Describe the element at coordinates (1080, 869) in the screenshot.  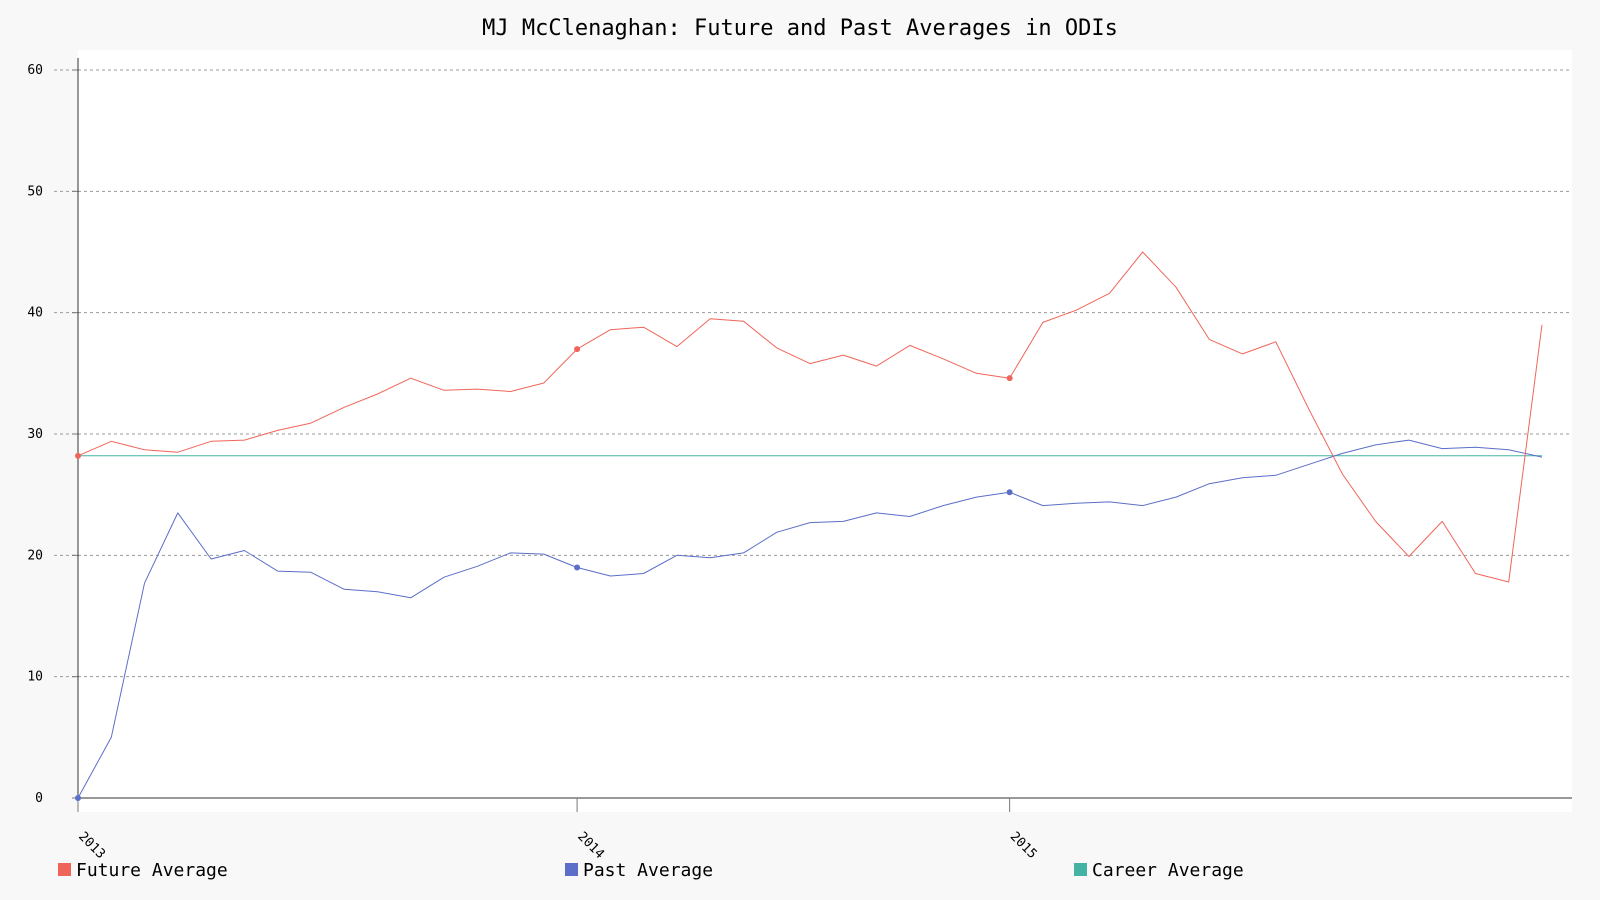
I see `career-average-legend-swatch` at that location.